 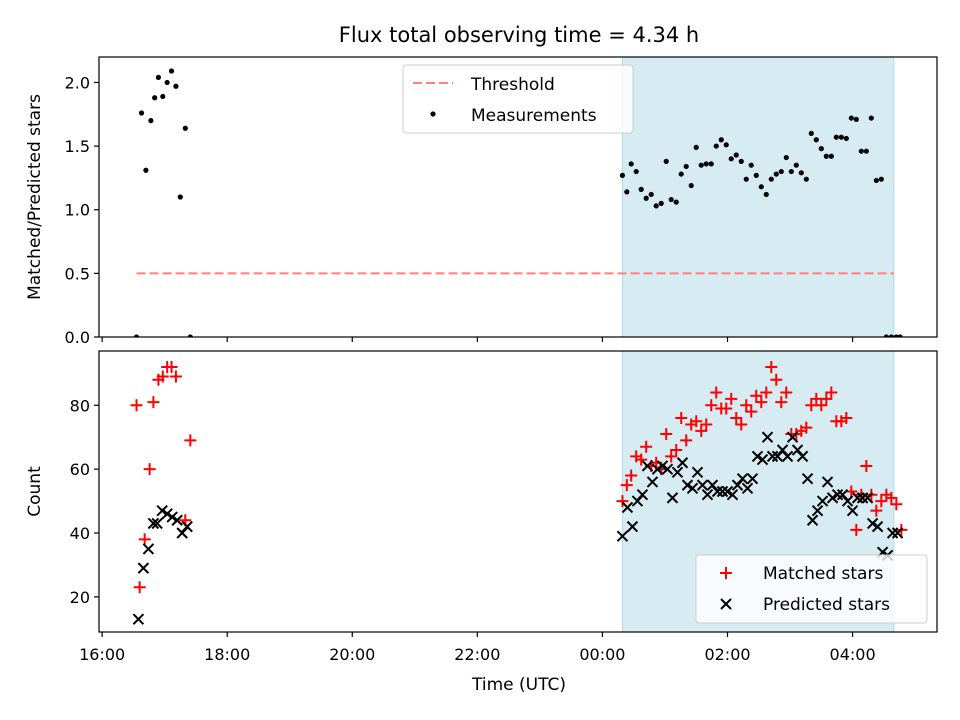 I want to click on y-tick-label: 60, so click(x=80, y=469).